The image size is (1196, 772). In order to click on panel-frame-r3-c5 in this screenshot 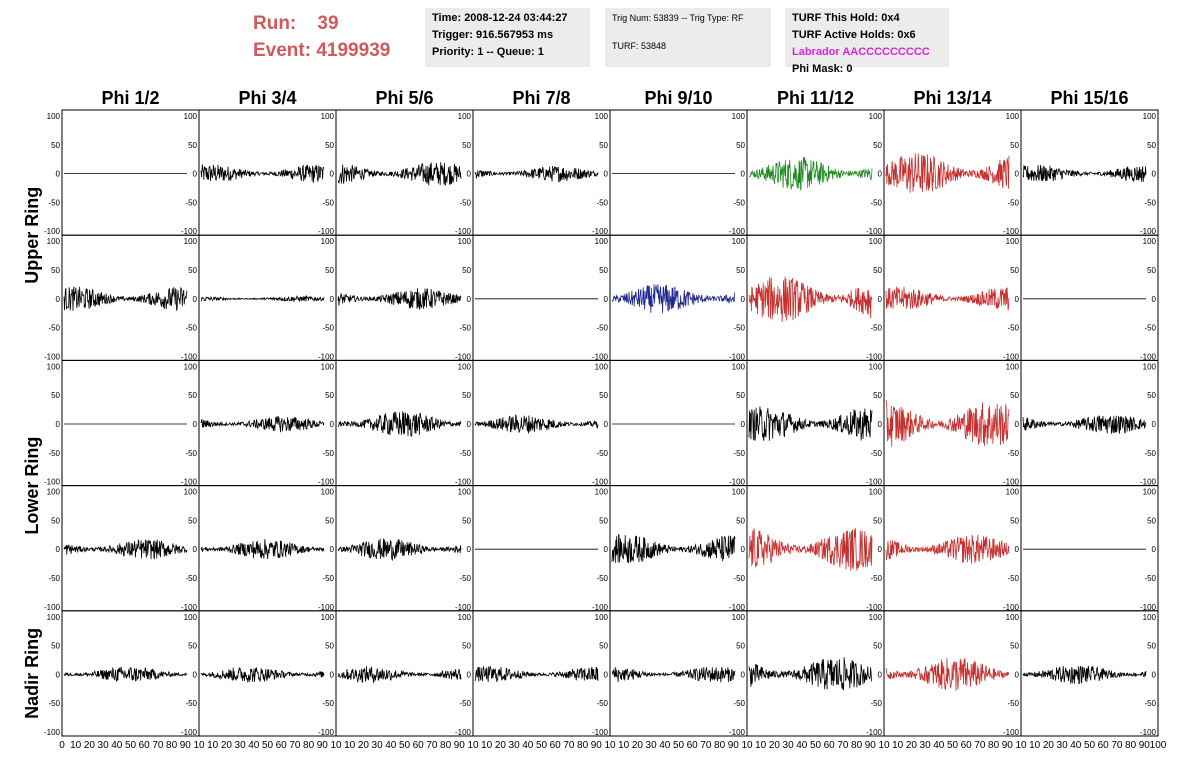, I will do `click(678, 423)`.